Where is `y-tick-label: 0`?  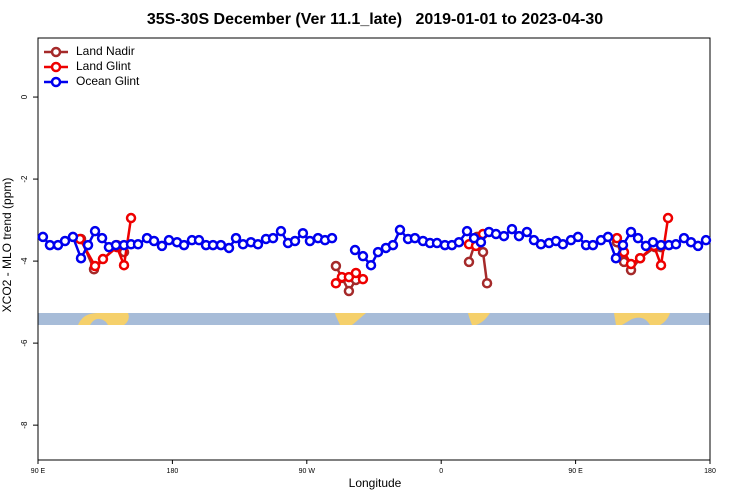 y-tick-label: 0 is located at coordinates (24, 96).